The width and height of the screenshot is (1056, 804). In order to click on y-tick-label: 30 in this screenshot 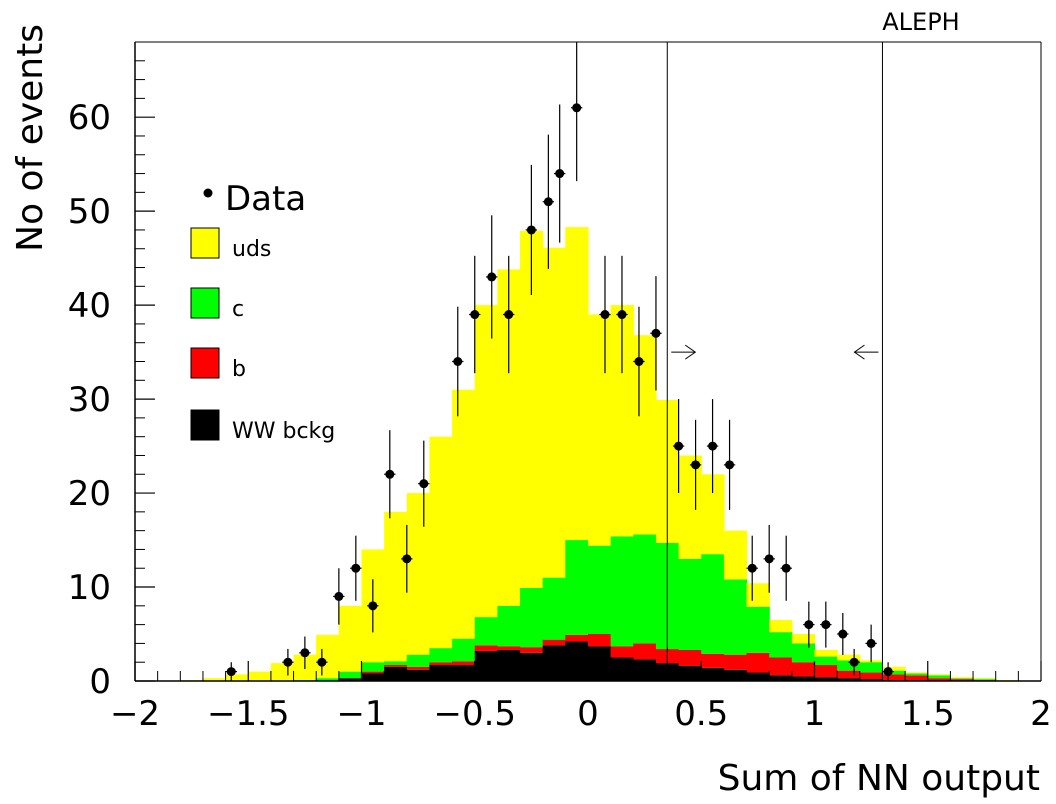, I will do `click(89, 400)`.